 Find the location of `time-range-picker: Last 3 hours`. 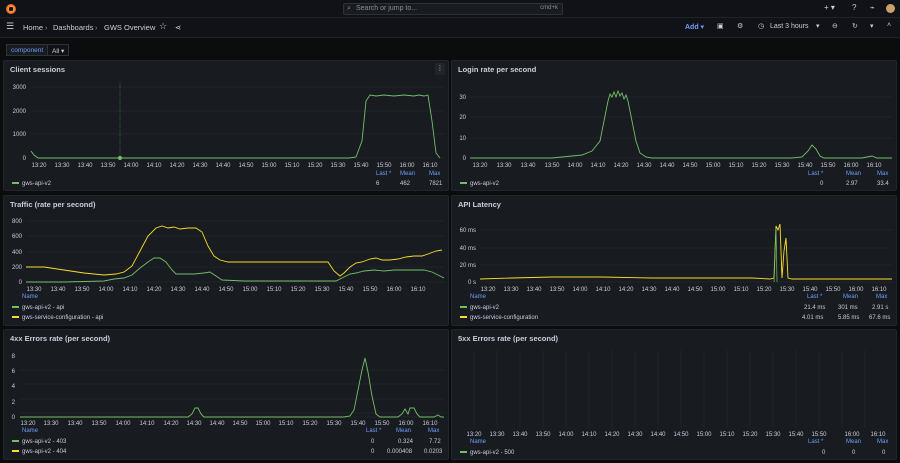

time-range-picker: Last 3 hours is located at coordinates (789, 26).